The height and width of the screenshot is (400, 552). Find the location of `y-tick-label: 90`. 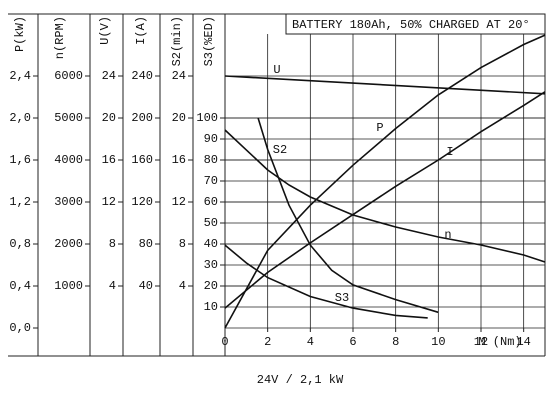

y-tick-label: 90 is located at coordinates (211, 139).